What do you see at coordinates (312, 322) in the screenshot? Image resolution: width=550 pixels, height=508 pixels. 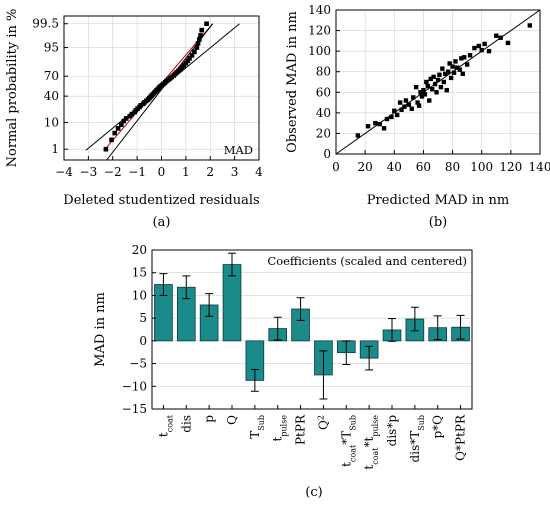 I see `panel-c-bars` at bounding box center [312, 322].